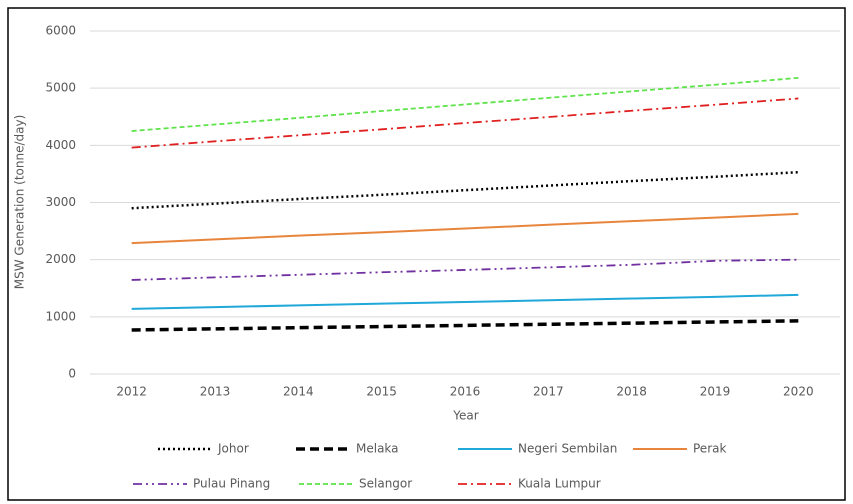 Image resolution: width=853 pixels, height=504 pixels. Describe the element at coordinates (715, 392) in the screenshot. I see `x-tick-label: 2019` at that location.